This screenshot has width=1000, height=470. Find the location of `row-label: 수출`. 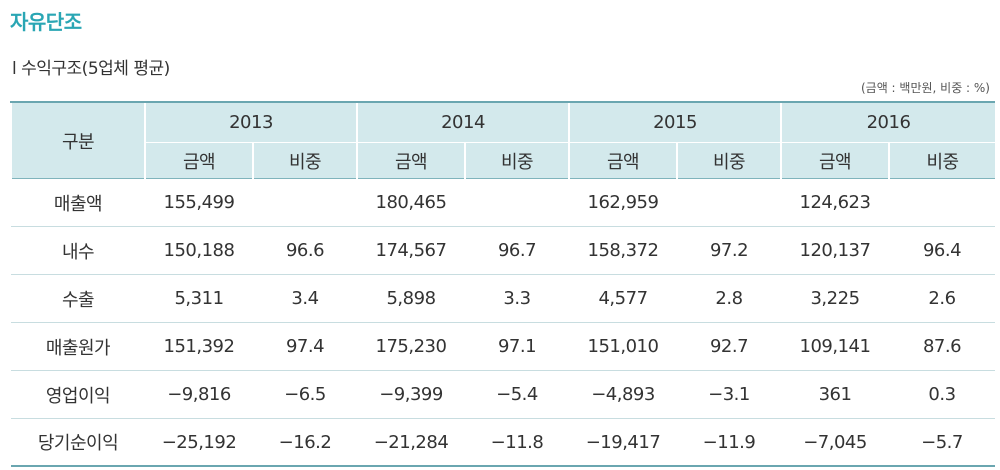

row-label: 수출 is located at coordinates (78, 298).